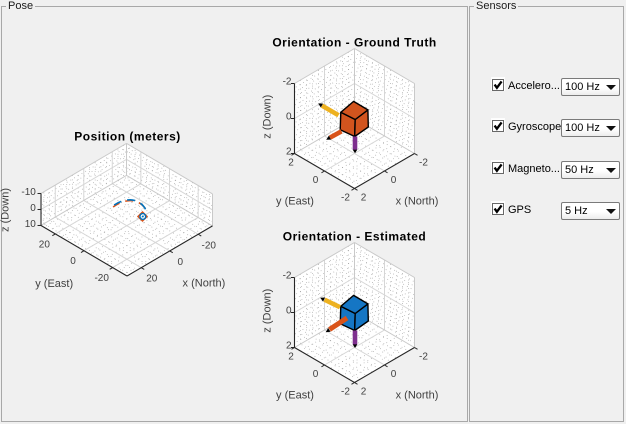 The height and width of the screenshot is (424, 626). Describe the element at coordinates (28, 192) in the screenshot. I see `svg-text: -10` at that location.